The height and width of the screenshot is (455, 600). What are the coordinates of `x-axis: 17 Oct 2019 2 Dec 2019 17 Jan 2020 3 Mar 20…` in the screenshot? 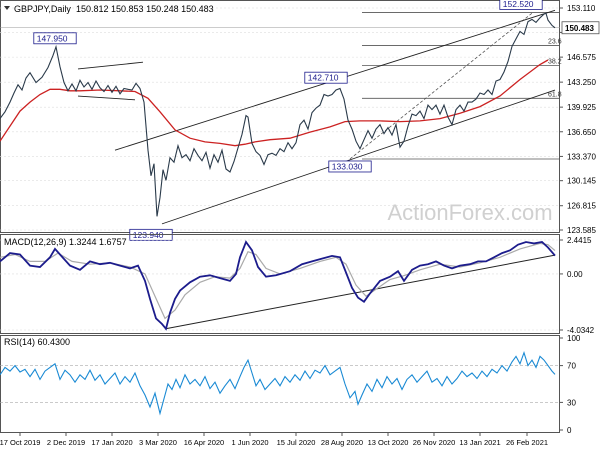 It's located at (274, 440).